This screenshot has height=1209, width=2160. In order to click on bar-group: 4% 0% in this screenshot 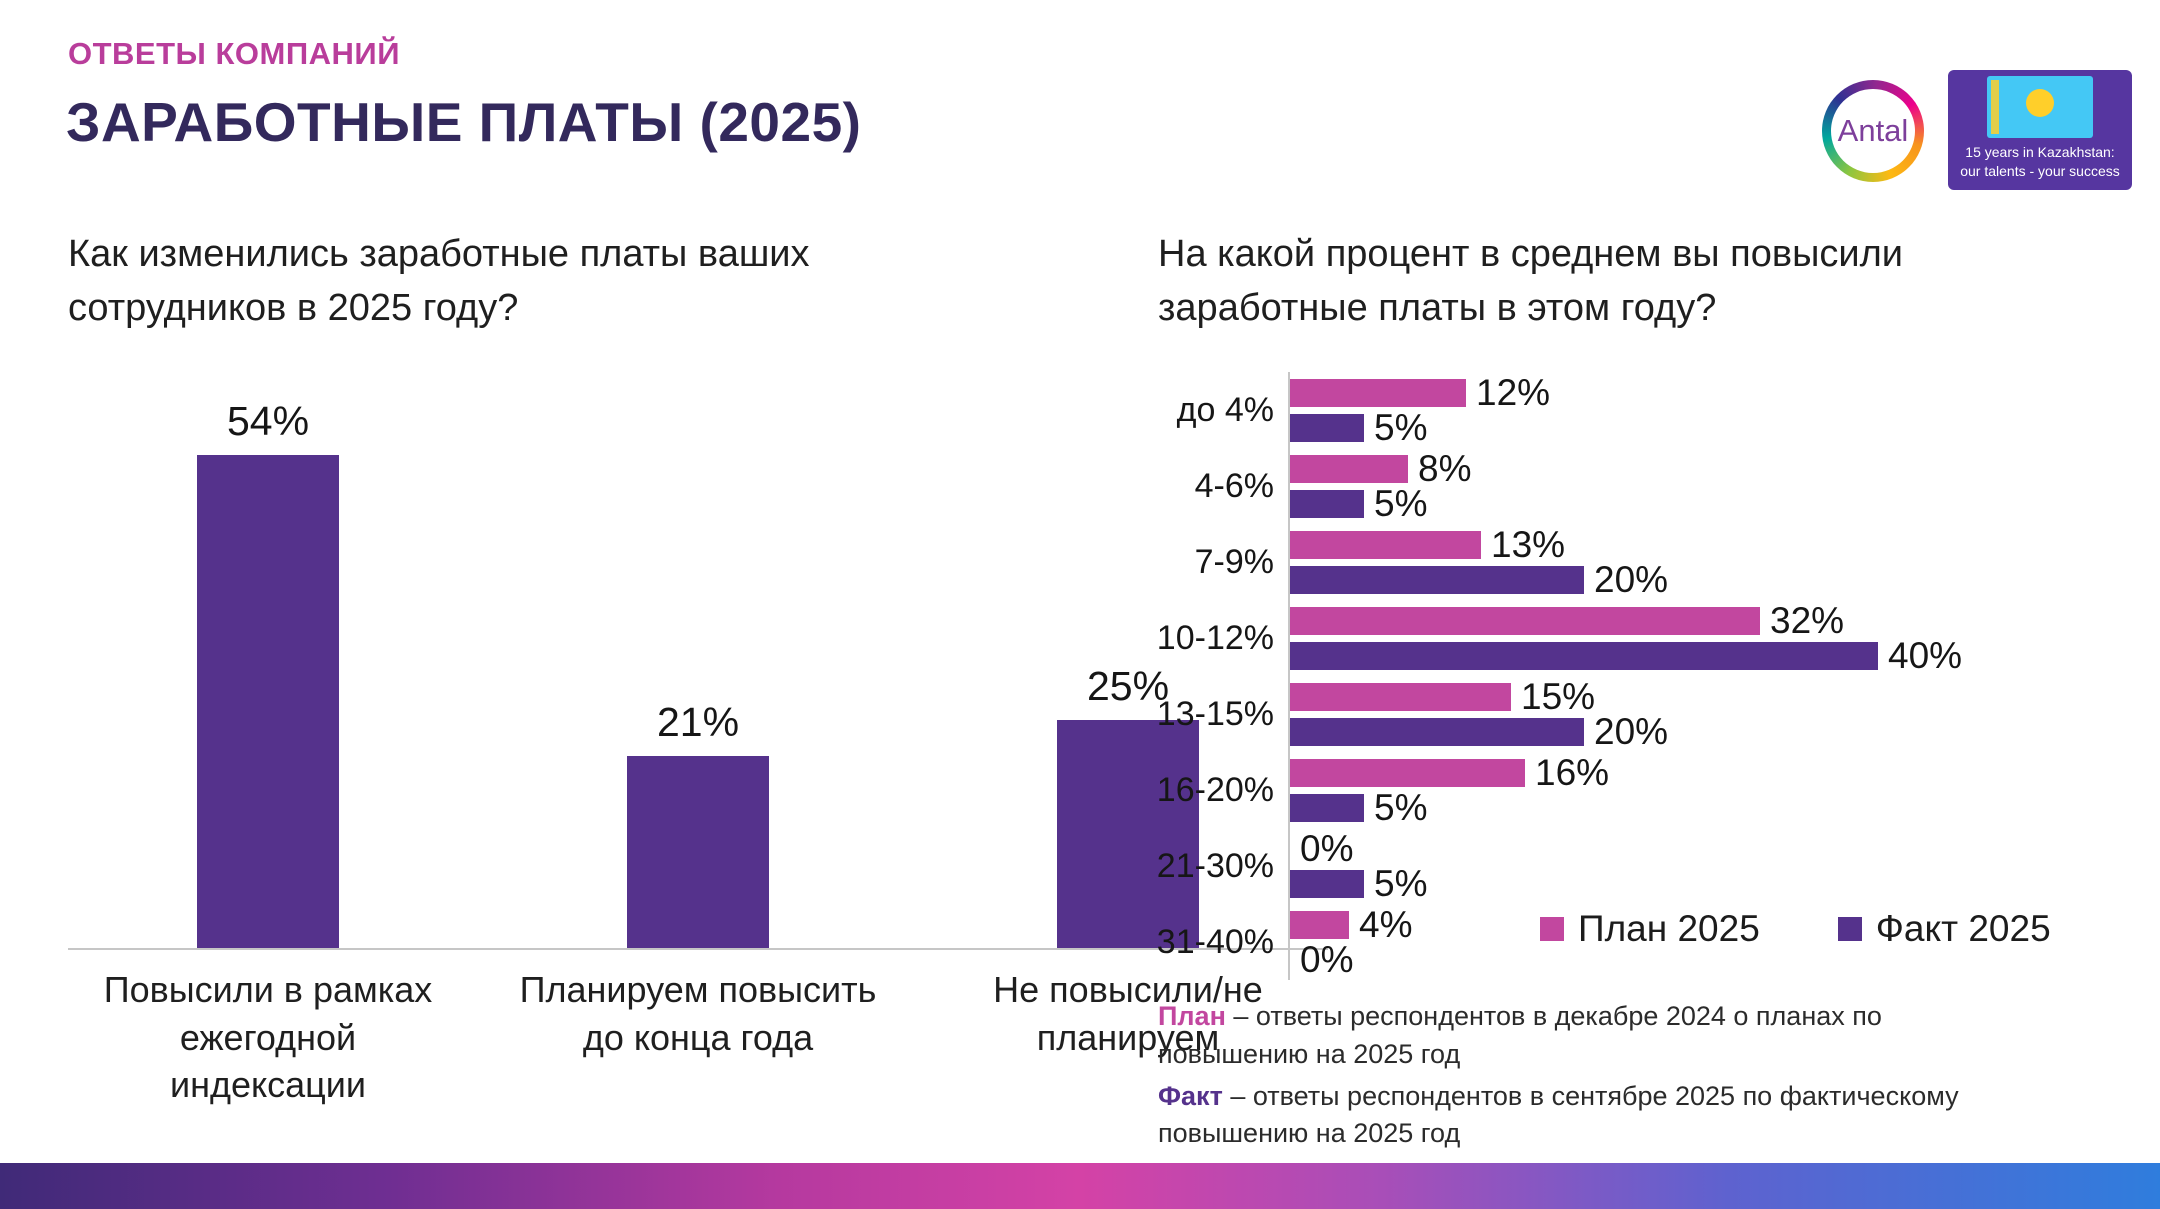, I will do `click(1714, 942)`.